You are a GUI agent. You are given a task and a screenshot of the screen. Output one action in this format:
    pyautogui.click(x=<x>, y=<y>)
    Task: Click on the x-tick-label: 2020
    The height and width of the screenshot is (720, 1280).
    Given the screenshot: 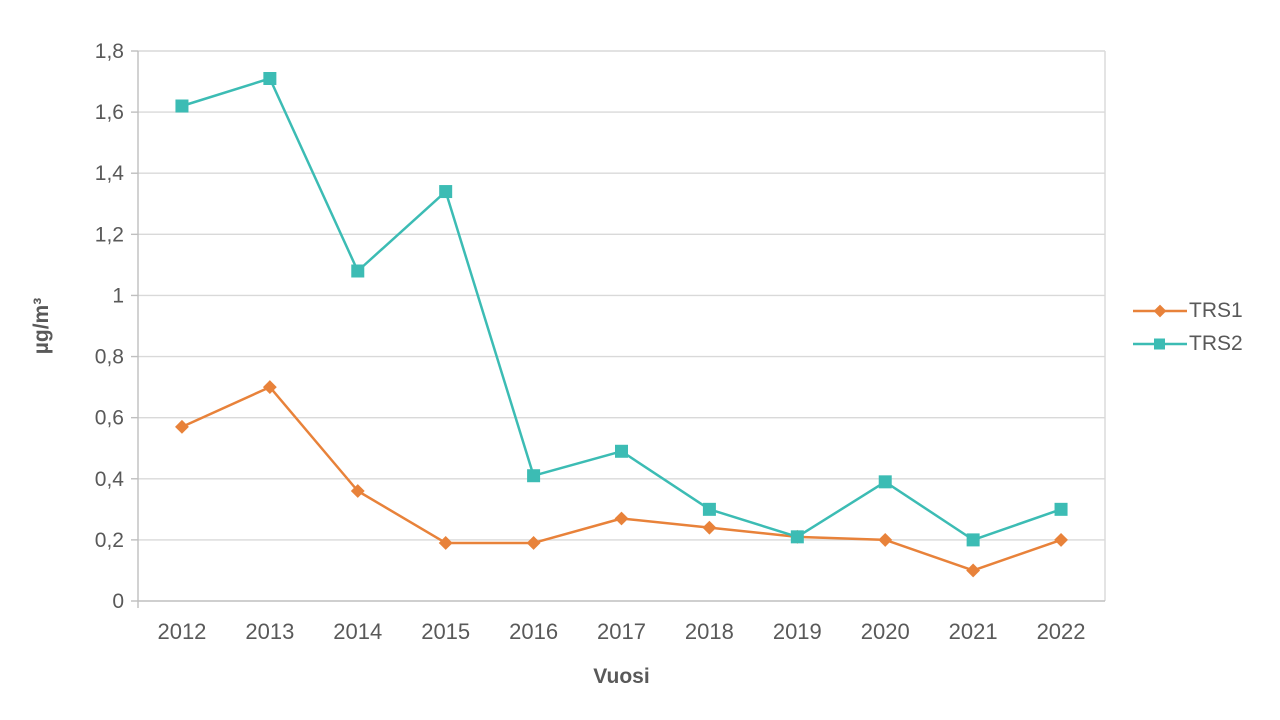 What is the action you would take?
    pyautogui.click(x=885, y=631)
    